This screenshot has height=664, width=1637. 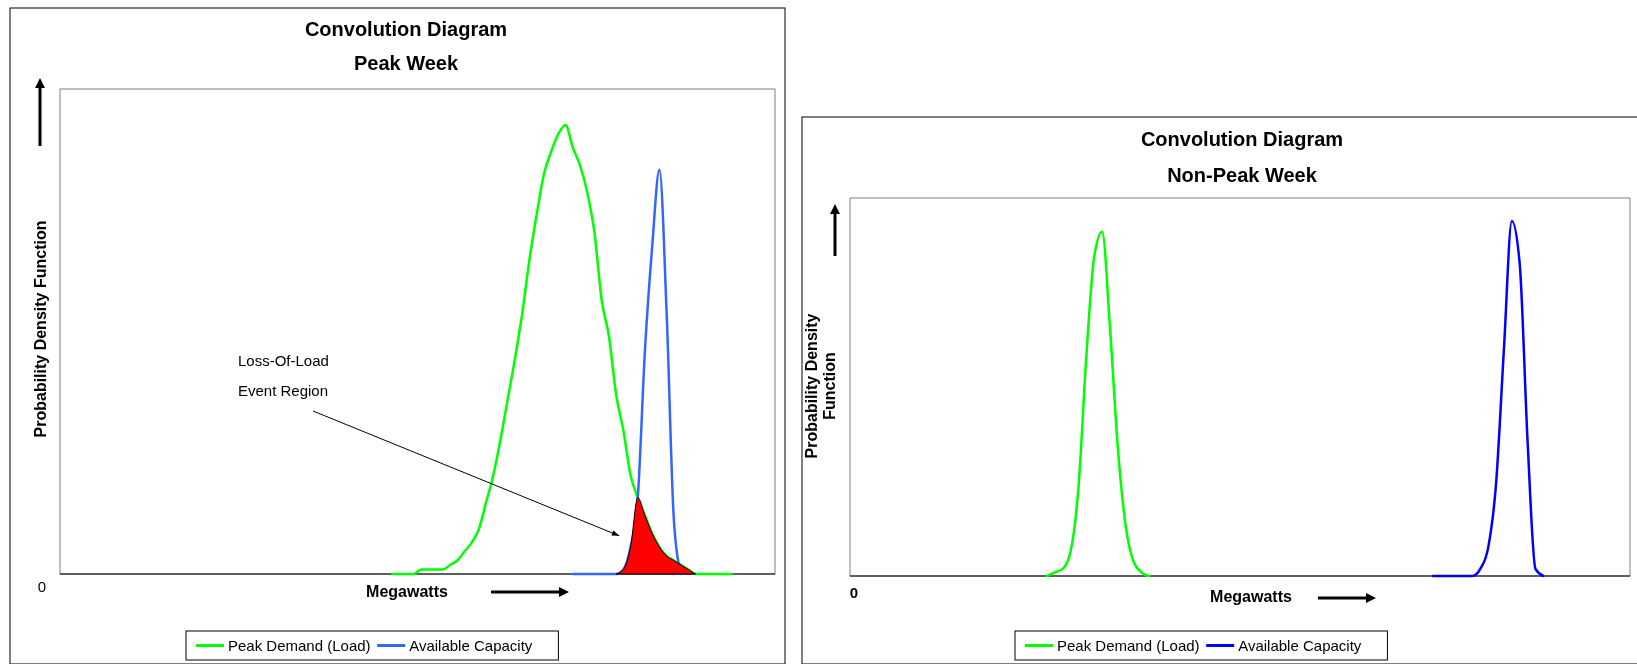 I want to click on chart-subtitle: Non-Peak Week, so click(x=1242, y=175).